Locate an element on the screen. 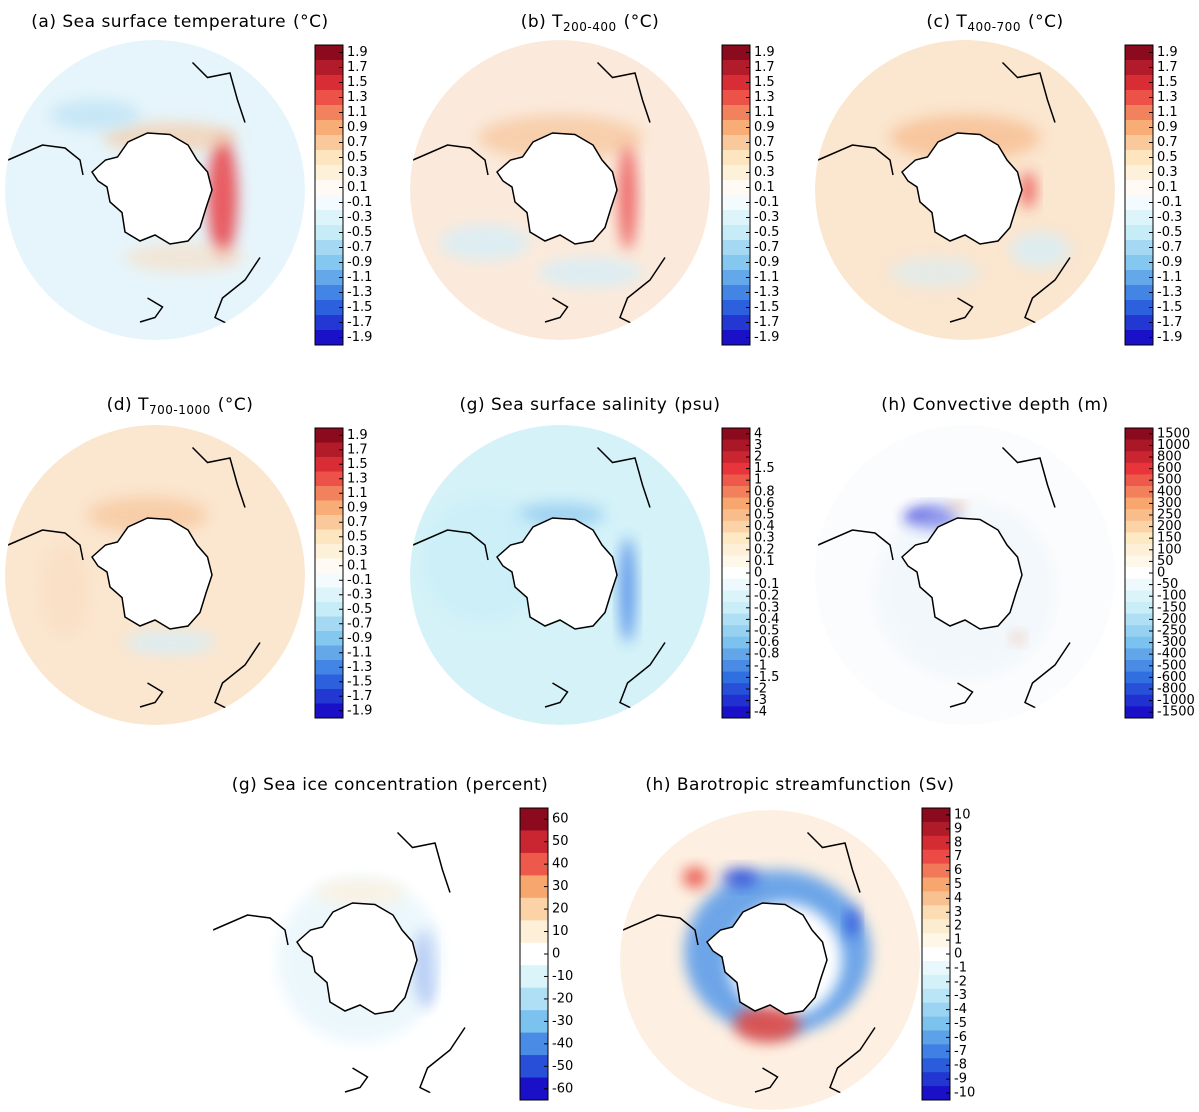 This screenshot has height=1112, width=1199. colorbar-label: 0.9 is located at coordinates (1167, 127).